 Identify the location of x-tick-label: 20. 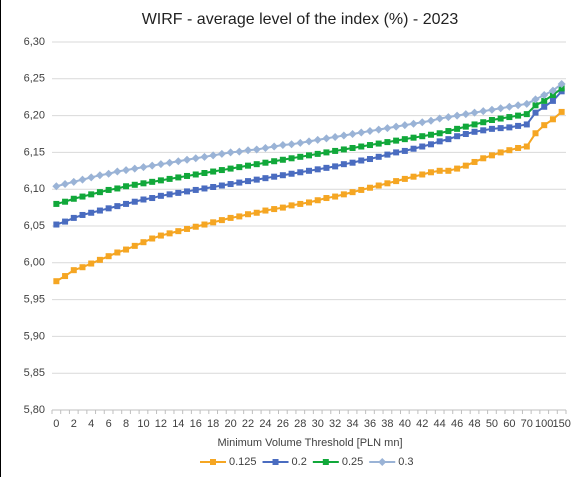
(230, 424).